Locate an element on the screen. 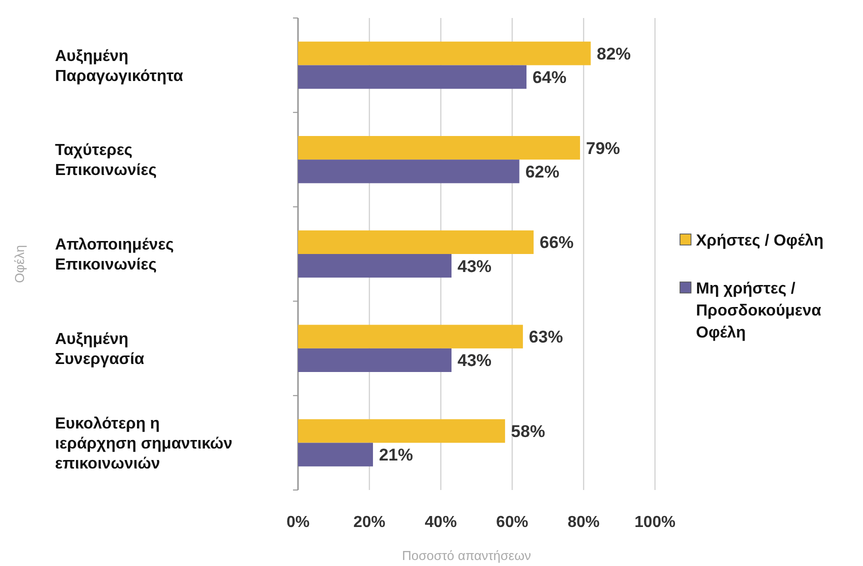 The height and width of the screenshot is (566, 863). x-tick-label: 20% is located at coordinates (369, 522).